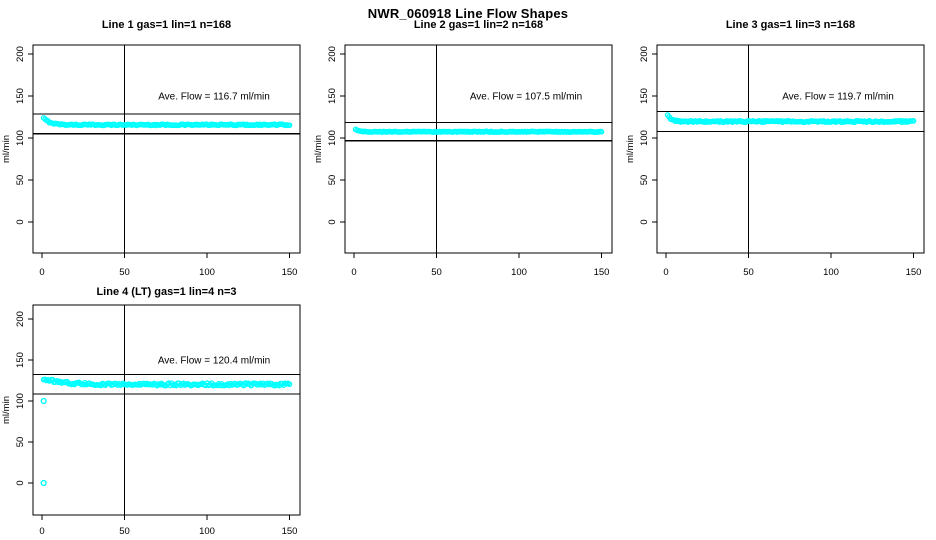  Describe the element at coordinates (214, 97) in the screenshot. I see `avg-flow-annotation: Ave. Flow = 116.7 ml/min` at that location.